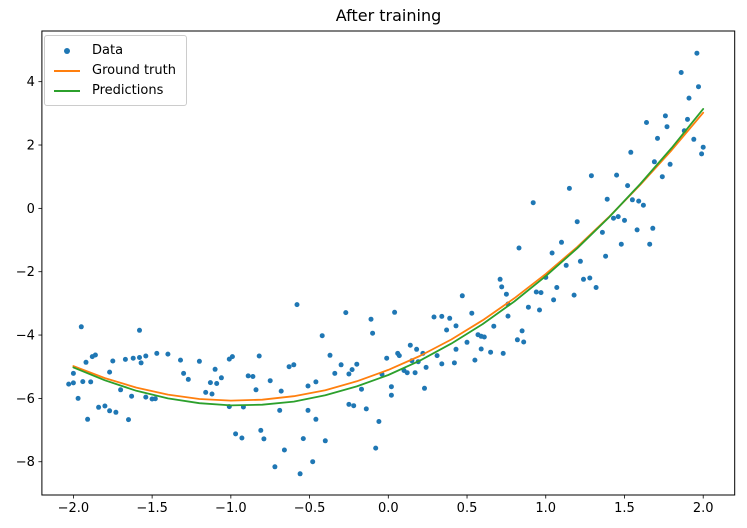 This screenshot has height=528, width=747. I want to click on x-tick-label: −0.5, so click(310, 508).